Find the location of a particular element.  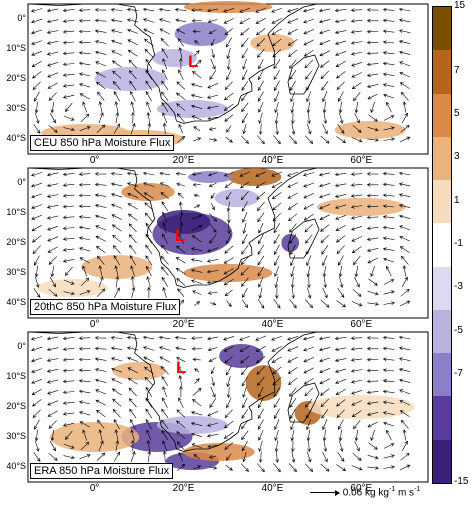

reference-text: 0.06 kg kg is located at coordinates (365, 493).